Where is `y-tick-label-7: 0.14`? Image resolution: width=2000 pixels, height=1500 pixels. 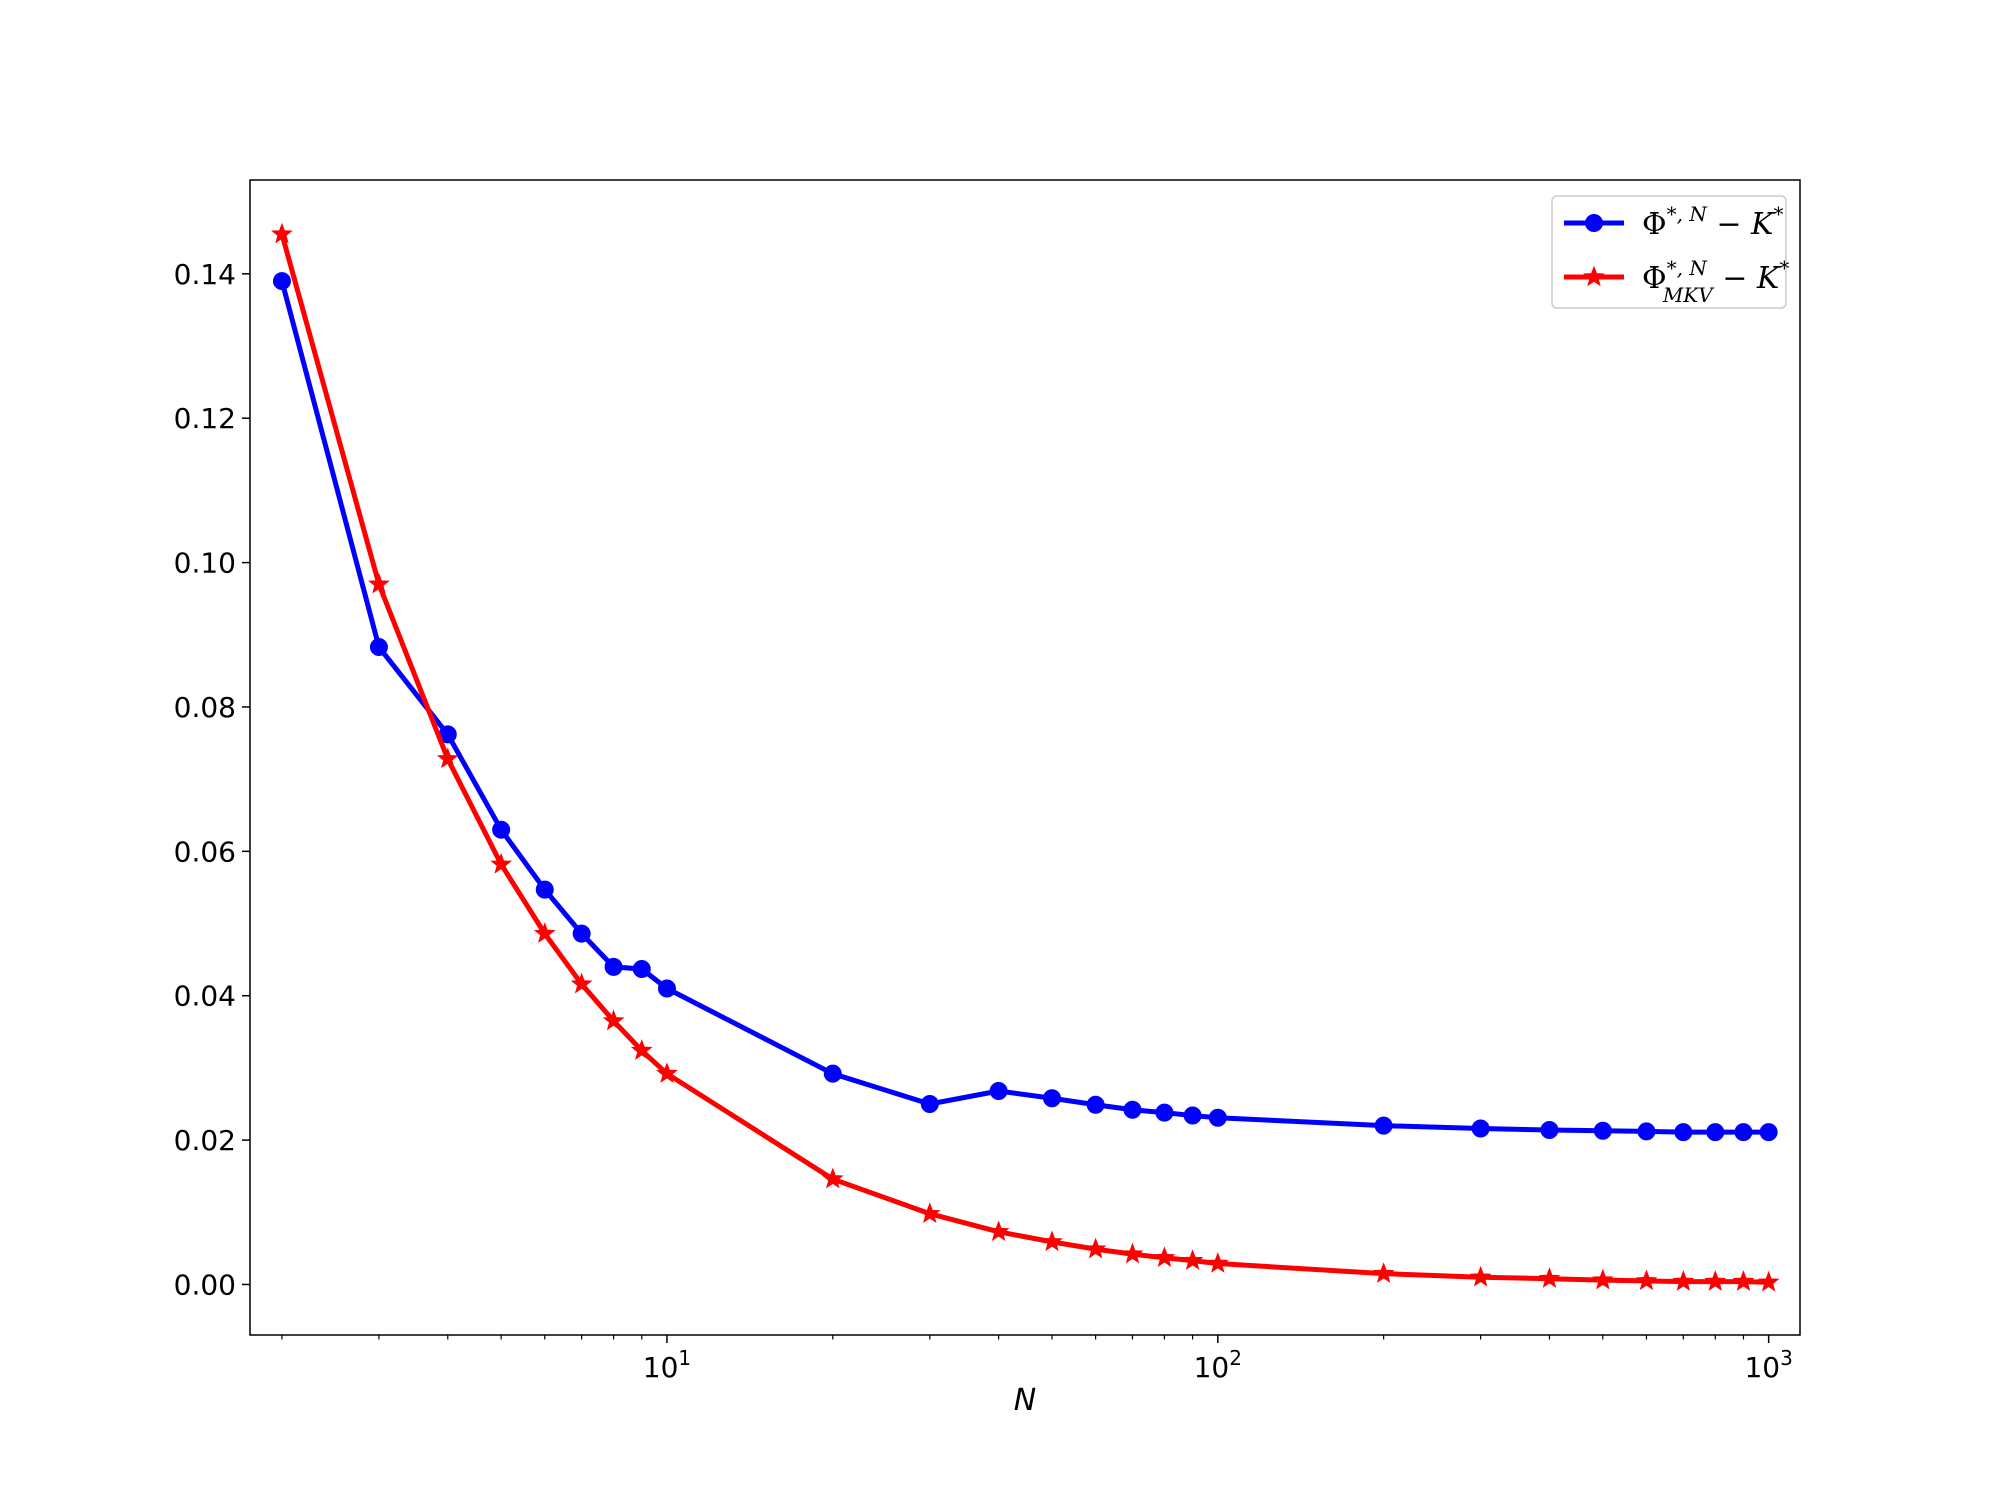
y-tick-label-7: 0.14 is located at coordinates (205, 274).